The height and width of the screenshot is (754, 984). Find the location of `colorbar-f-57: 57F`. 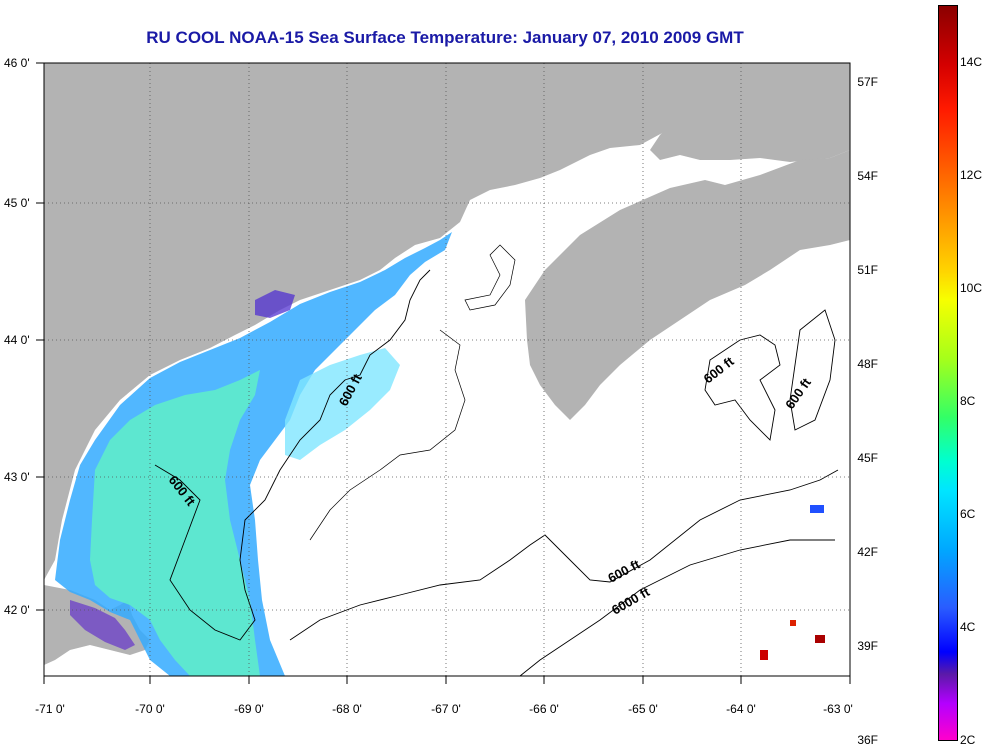

colorbar-f-57: 57F is located at coordinates (867, 82).